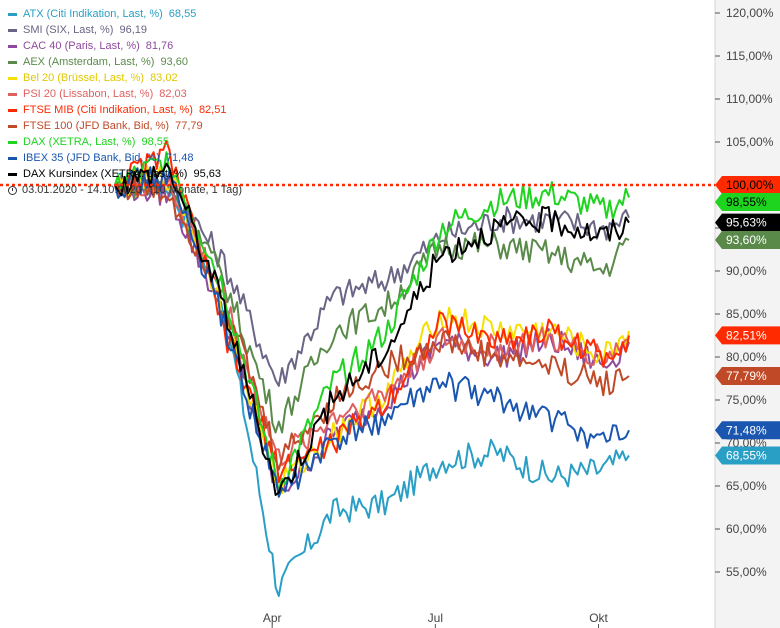 The image size is (780, 628). Describe the element at coordinates (105, 174) in the screenshot. I see `legend-name: DAX Kursindex (XETRA, Last, %)` at that location.